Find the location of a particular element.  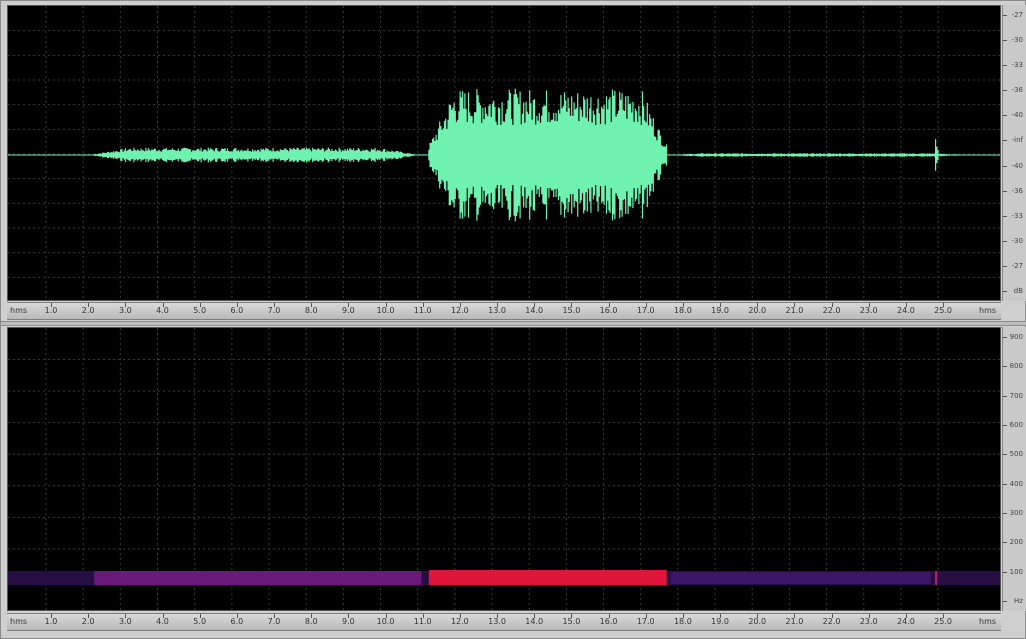

scale-tick-label: 400 is located at coordinates (1016, 483).